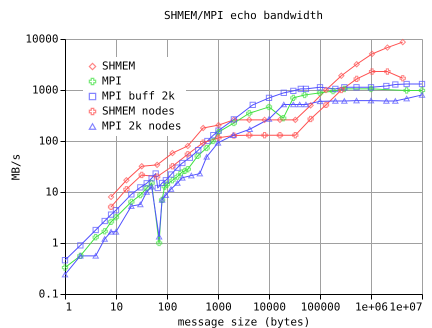 The image size is (432, 328). What do you see at coordinates (244, 322) in the screenshot?
I see `x-axis-title: message size (bytes)` at bounding box center [244, 322].